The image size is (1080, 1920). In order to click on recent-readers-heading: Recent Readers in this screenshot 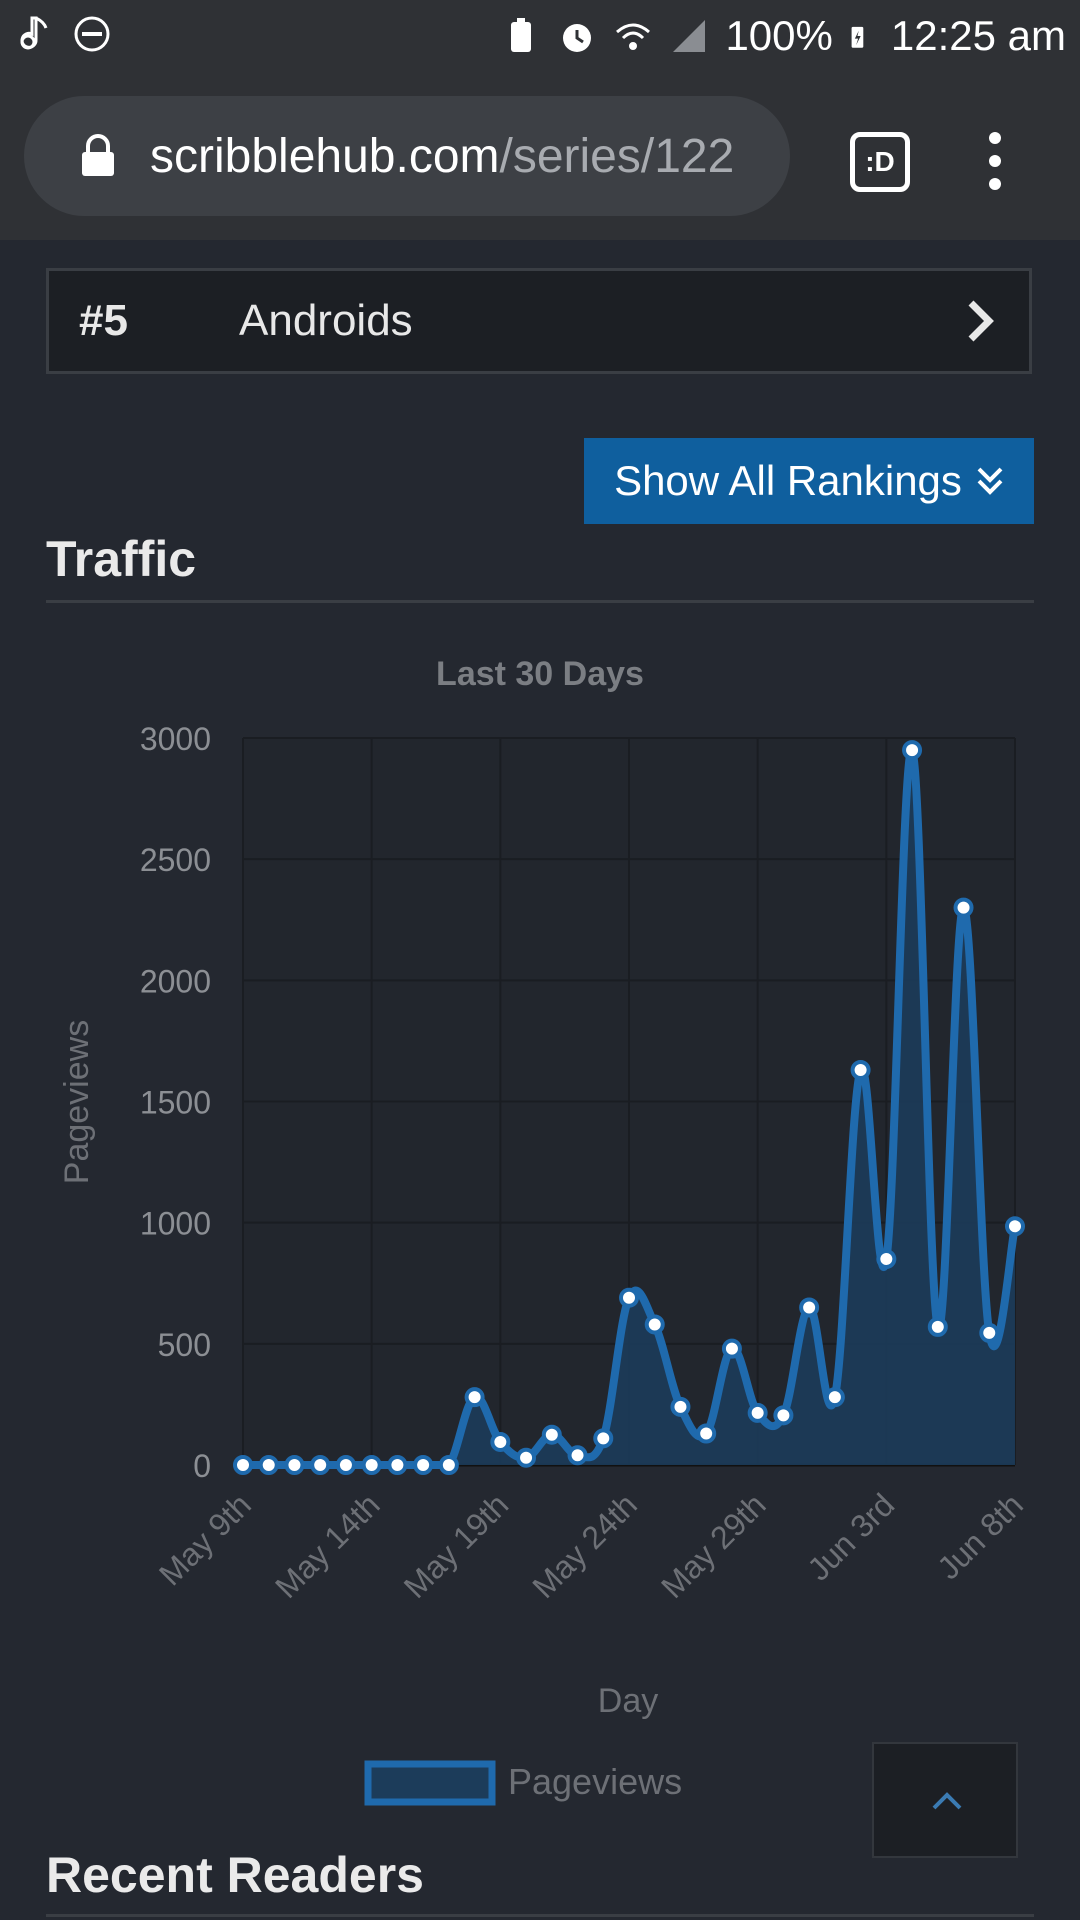, I will do `click(235, 1875)`.